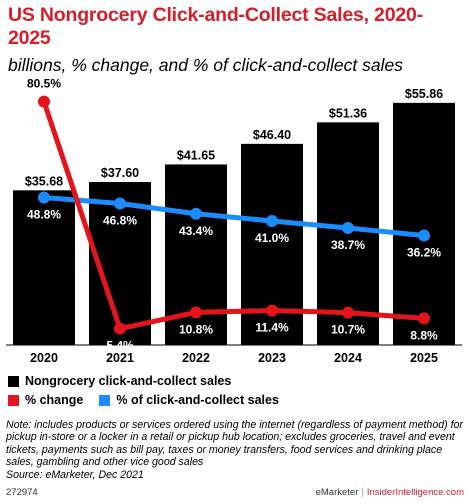 Image resolution: width=470 pixels, height=504 pixels. What do you see at coordinates (22, 492) in the screenshot?
I see `chart-id: 272974` at bounding box center [22, 492].